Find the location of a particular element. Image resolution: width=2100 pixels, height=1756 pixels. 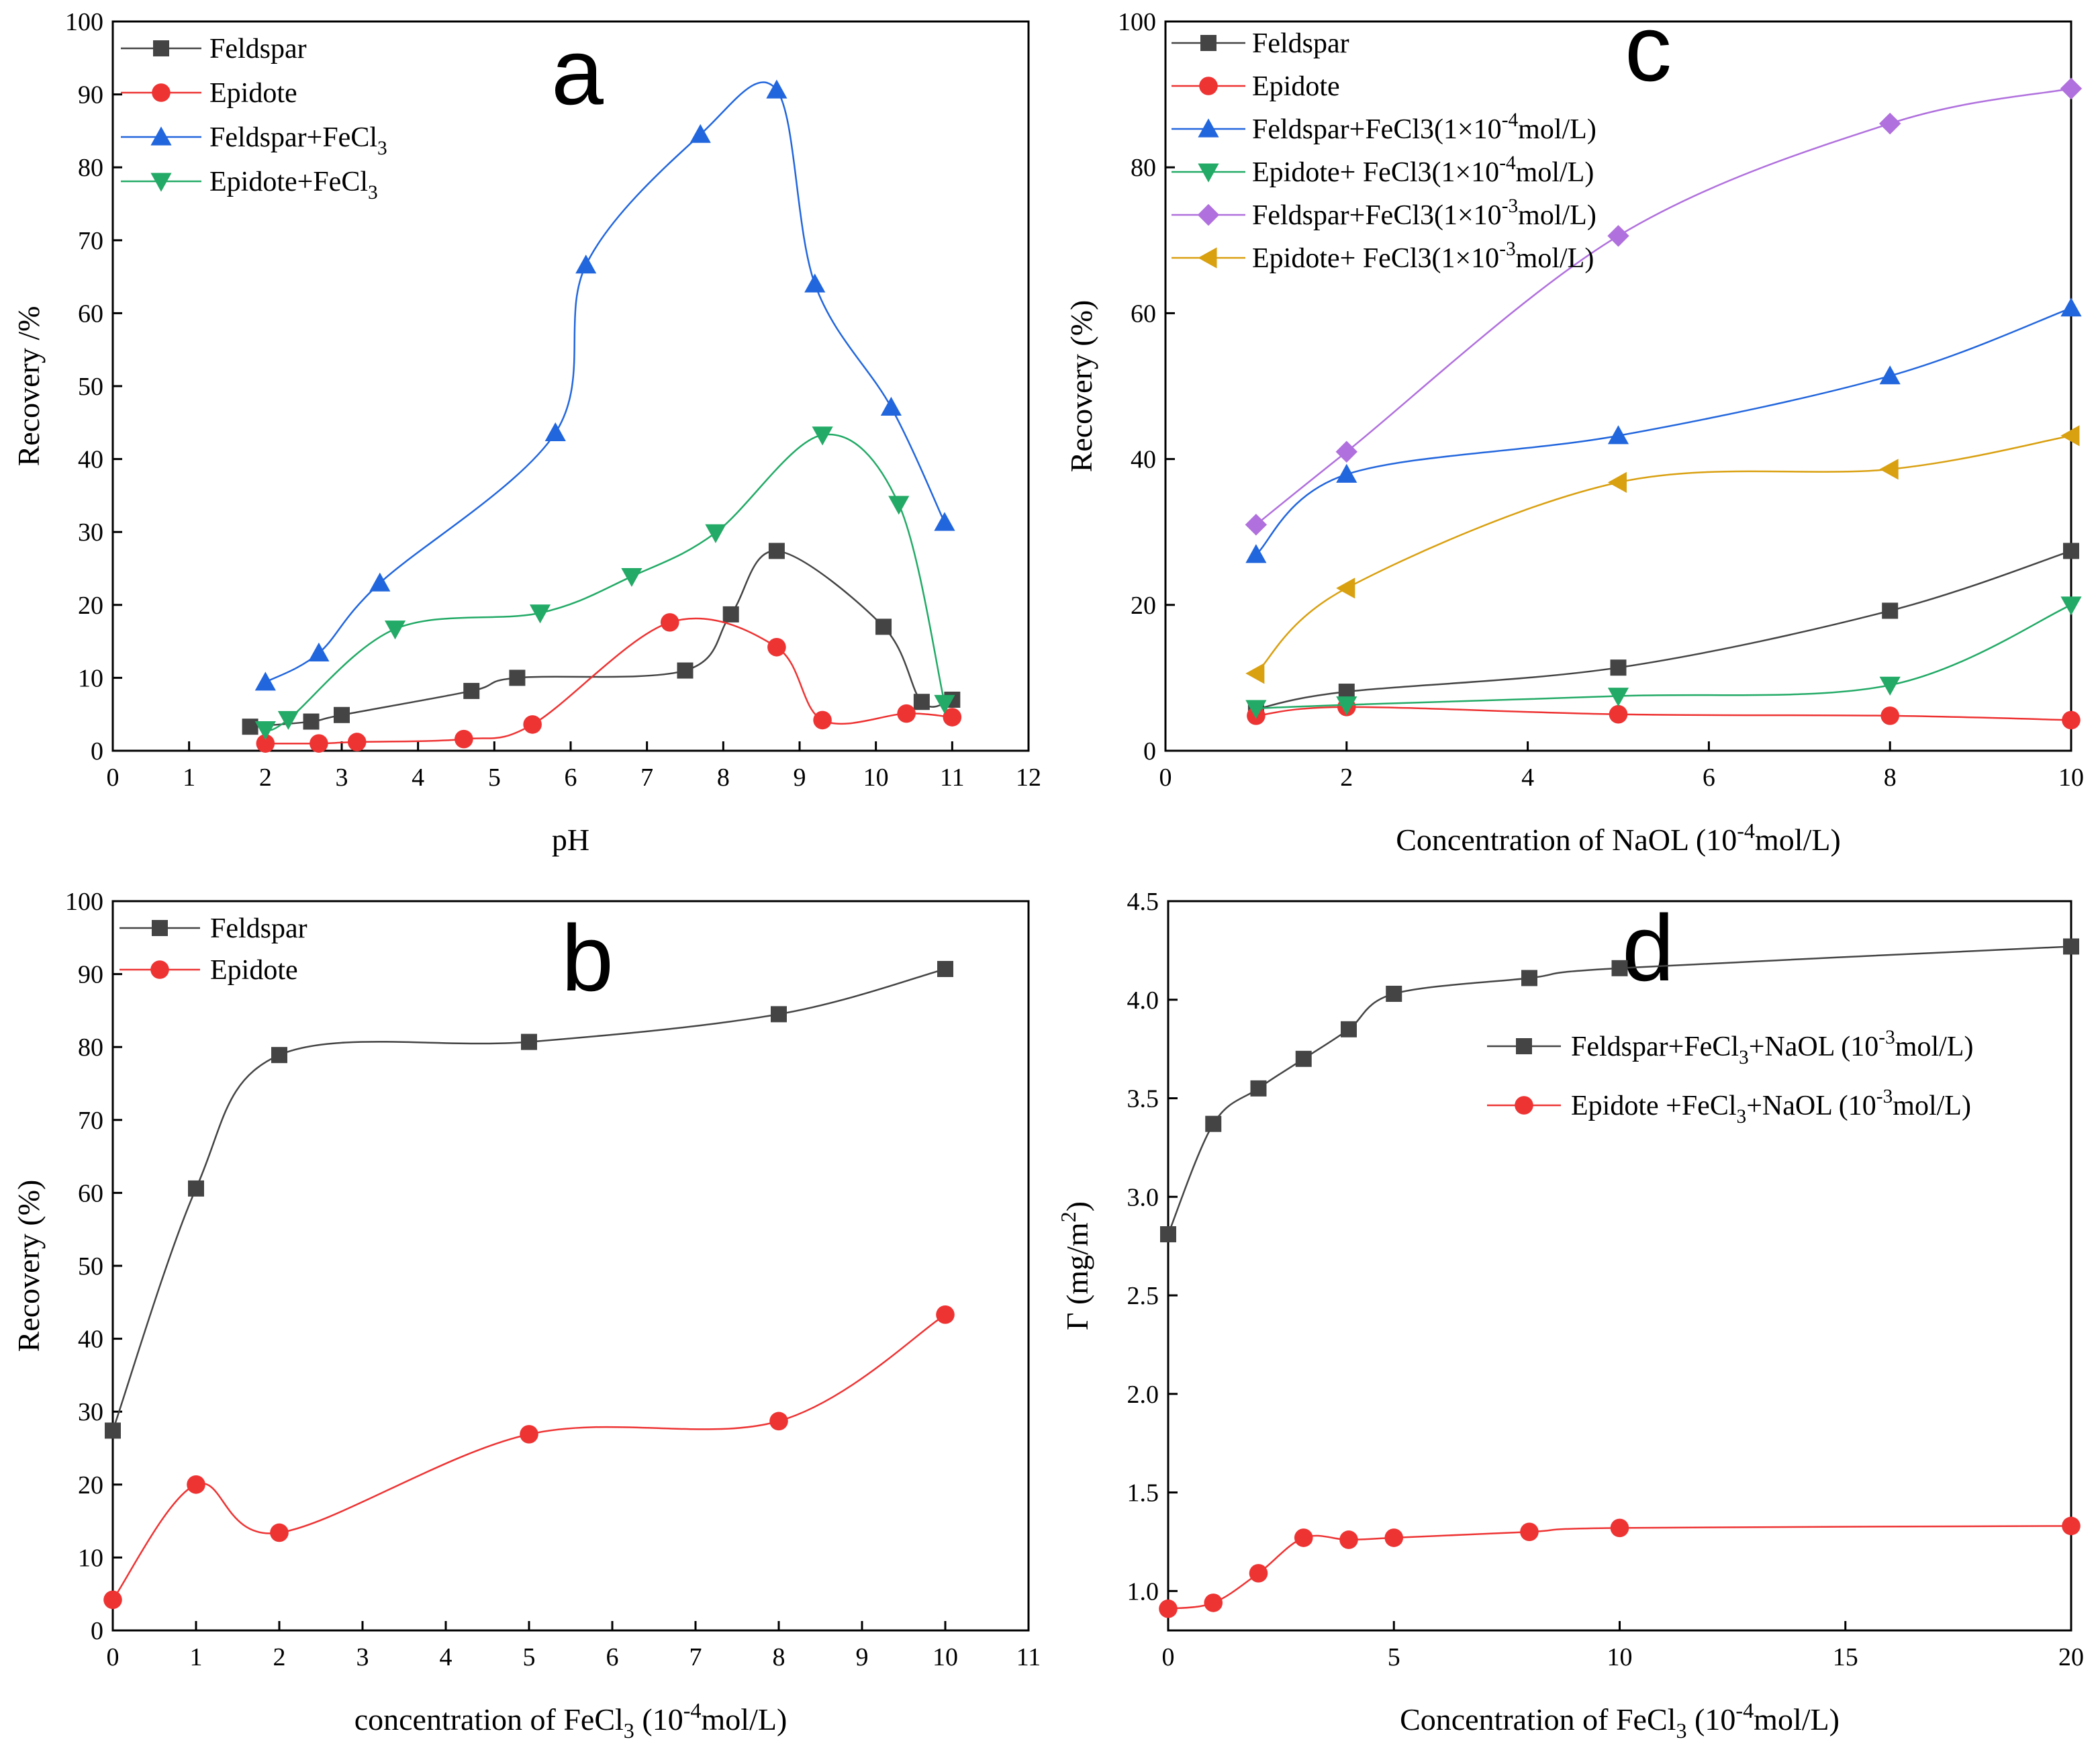

legend-label: Feldspar is located at coordinates (258, 929).